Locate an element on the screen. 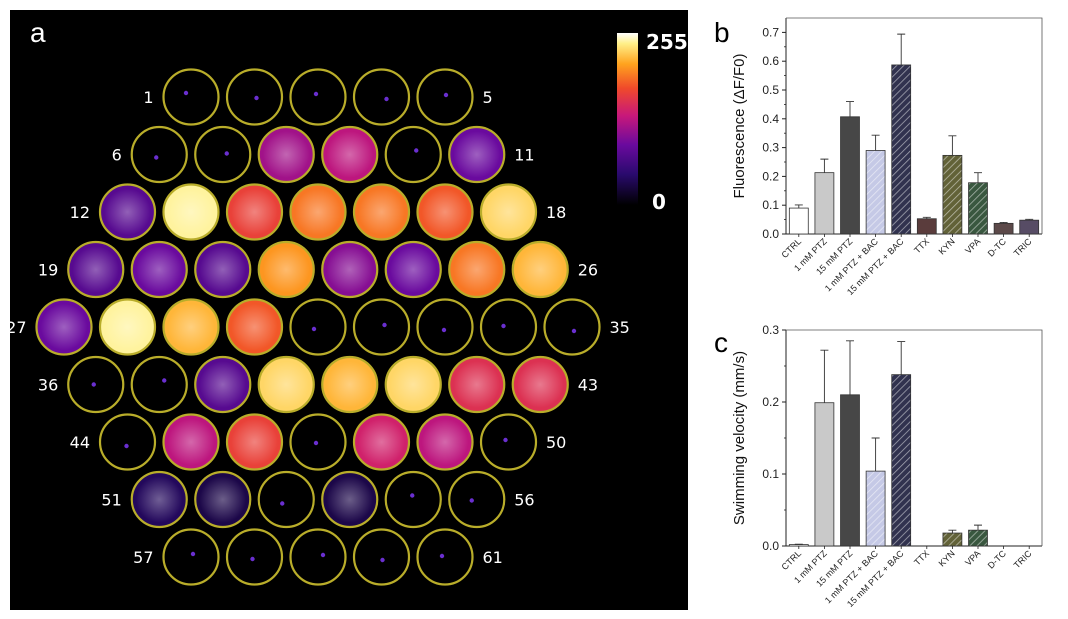 This screenshot has width=1068, height=619. well-label-61: 61 is located at coordinates (493, 557).